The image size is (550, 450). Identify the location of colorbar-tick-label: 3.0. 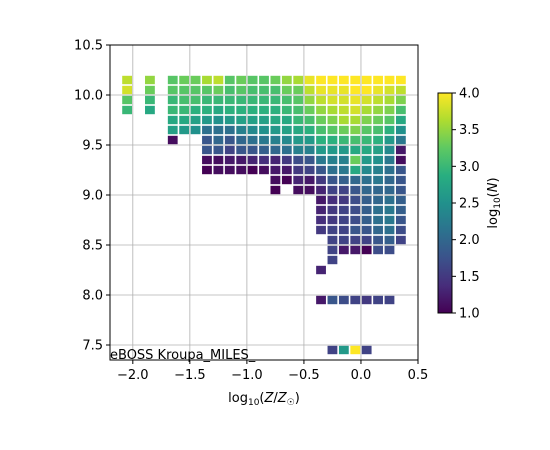
(469, 167).